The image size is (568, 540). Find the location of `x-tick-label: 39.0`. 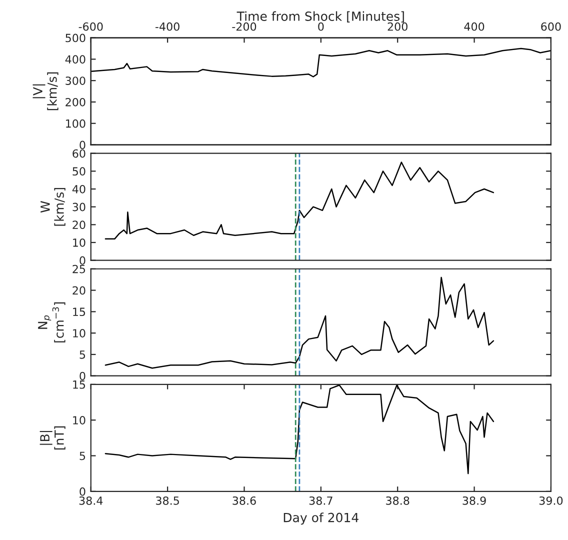

x-tick-label: 39.0 is located at coordinates (551, 500).